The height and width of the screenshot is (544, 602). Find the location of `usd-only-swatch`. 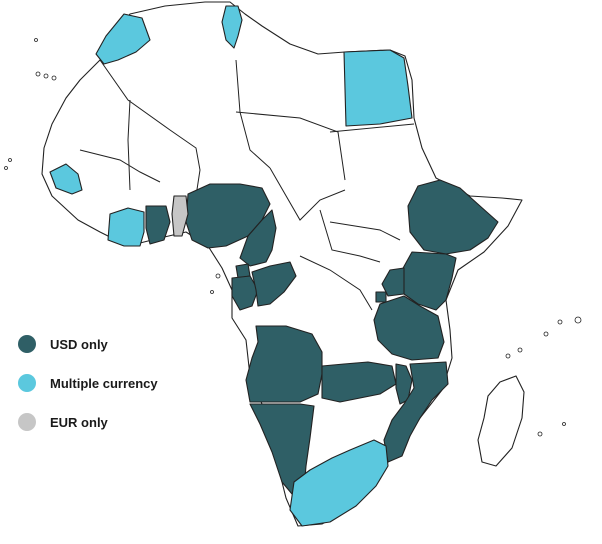

usd-only-swatch is located at coordinates (27, 344).